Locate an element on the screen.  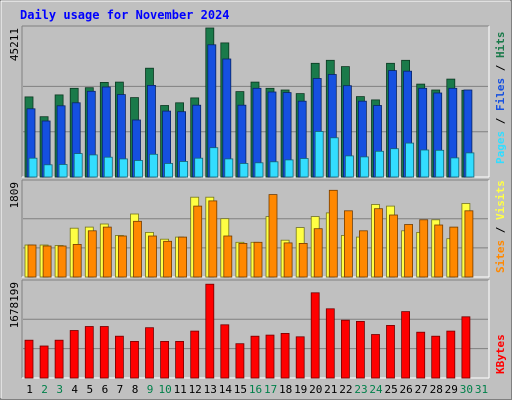
x-tick-day-20: 20 is located at coordinates (315, 389).